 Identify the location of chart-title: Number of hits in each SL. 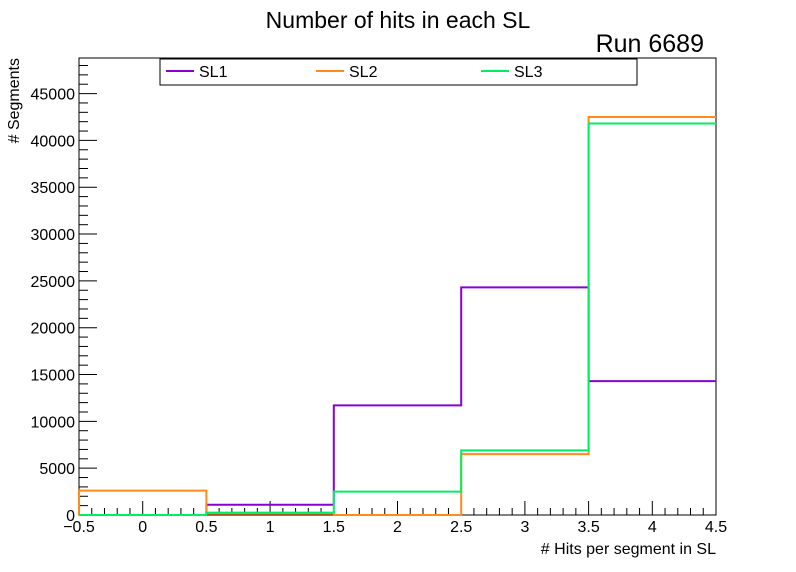
(398, 20).